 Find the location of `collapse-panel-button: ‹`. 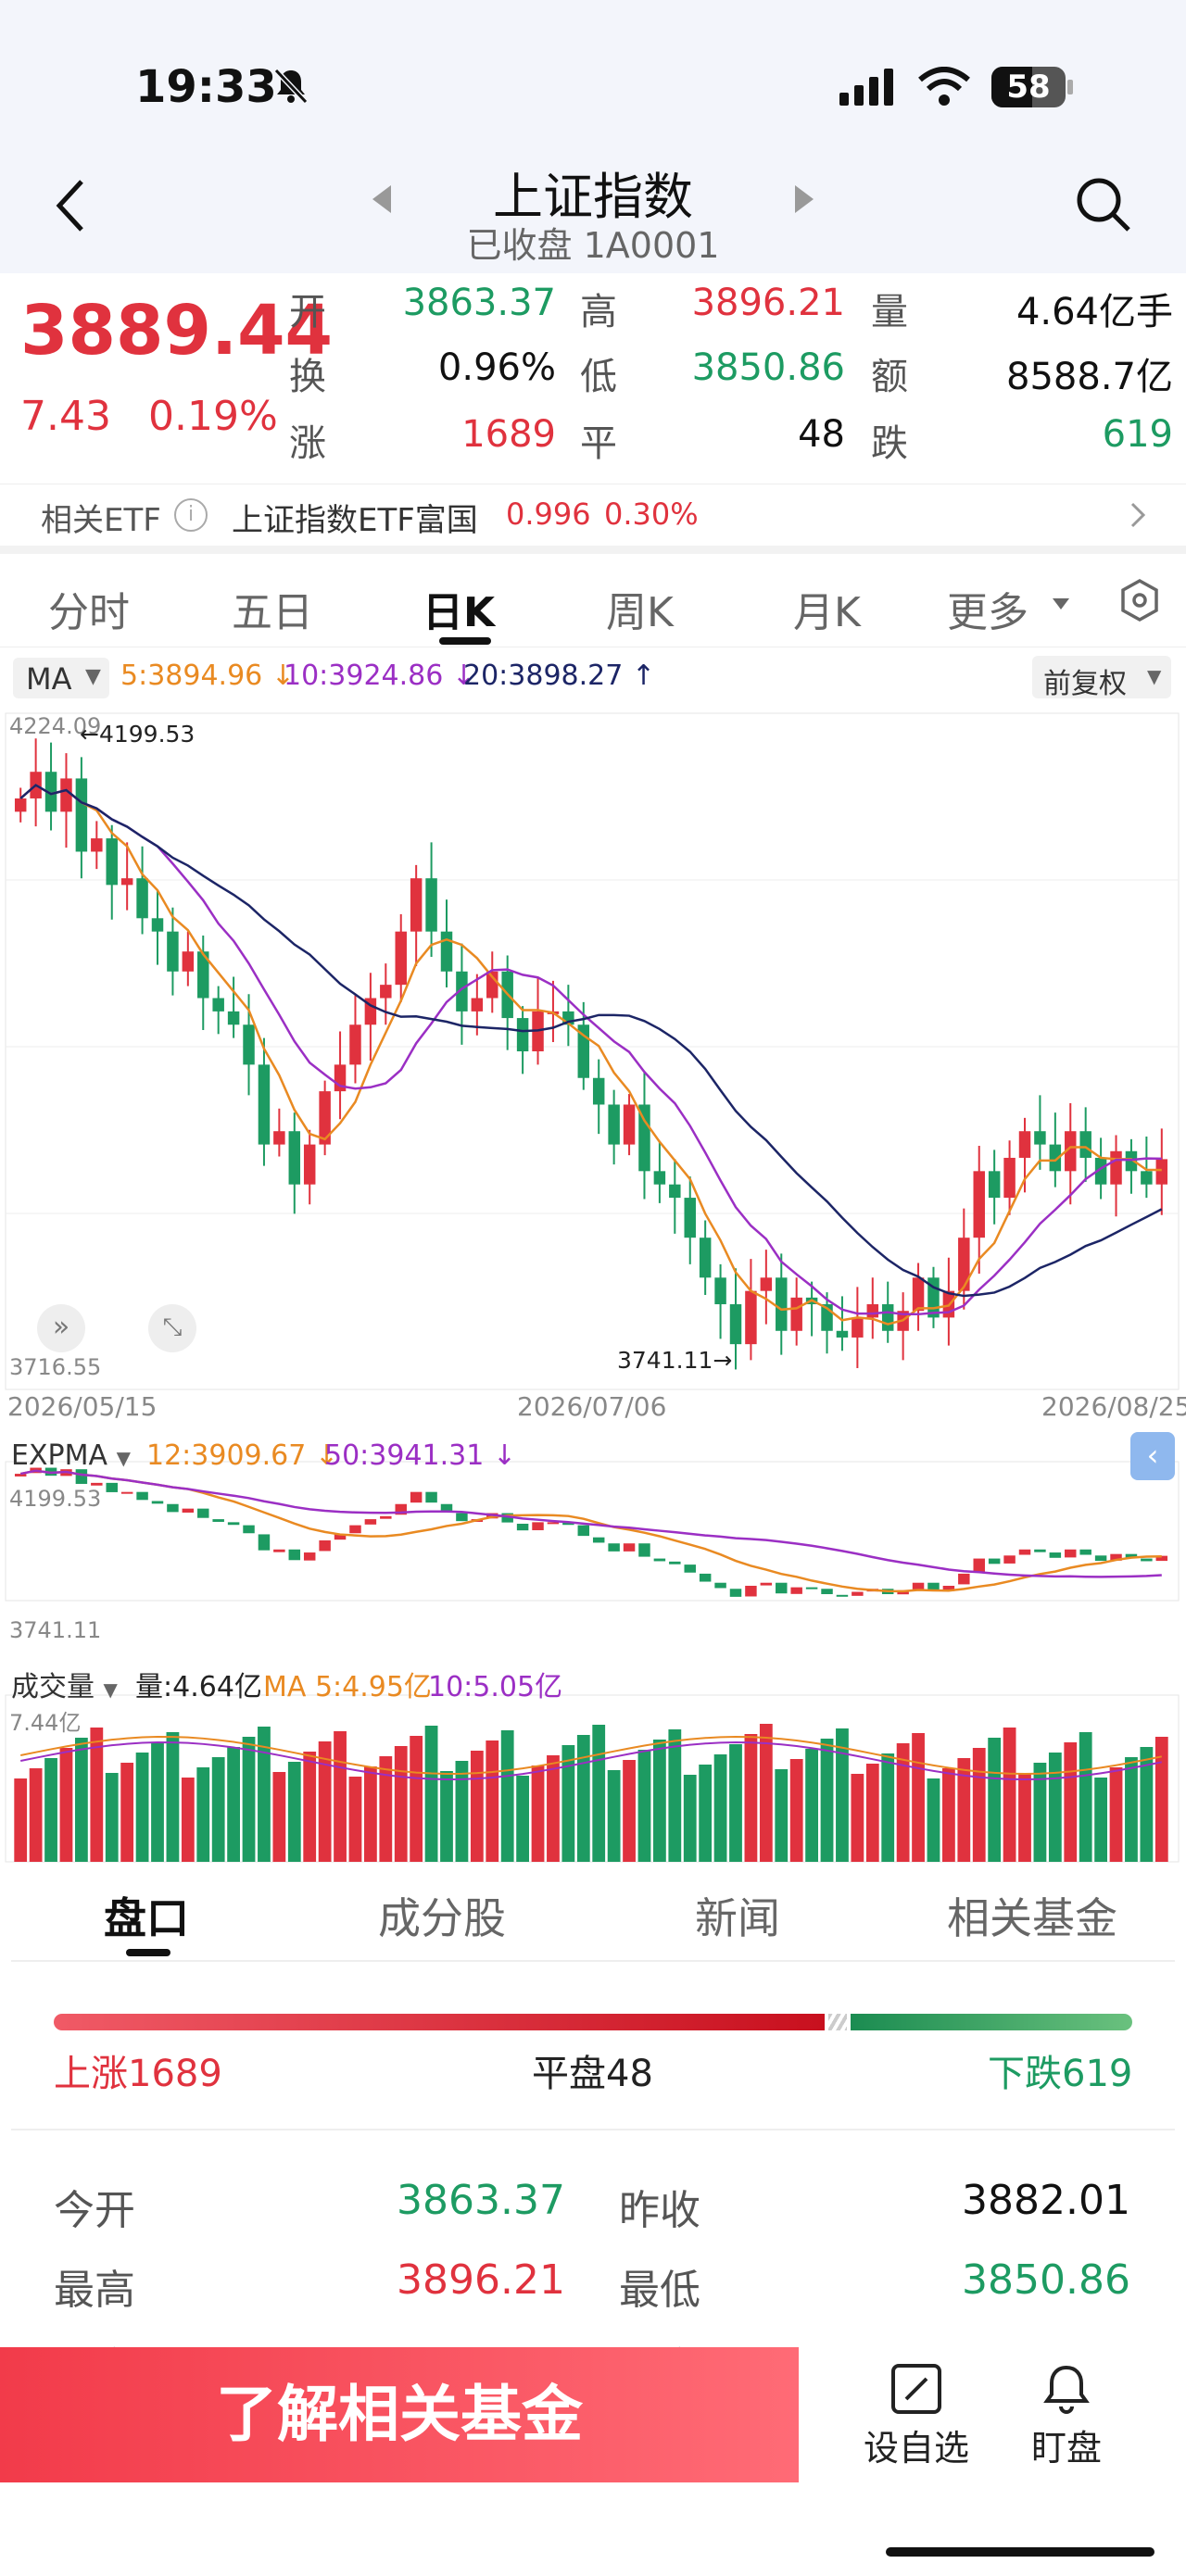

collapse-panel-button: ‹ is located at coordinates (1152, 1456).